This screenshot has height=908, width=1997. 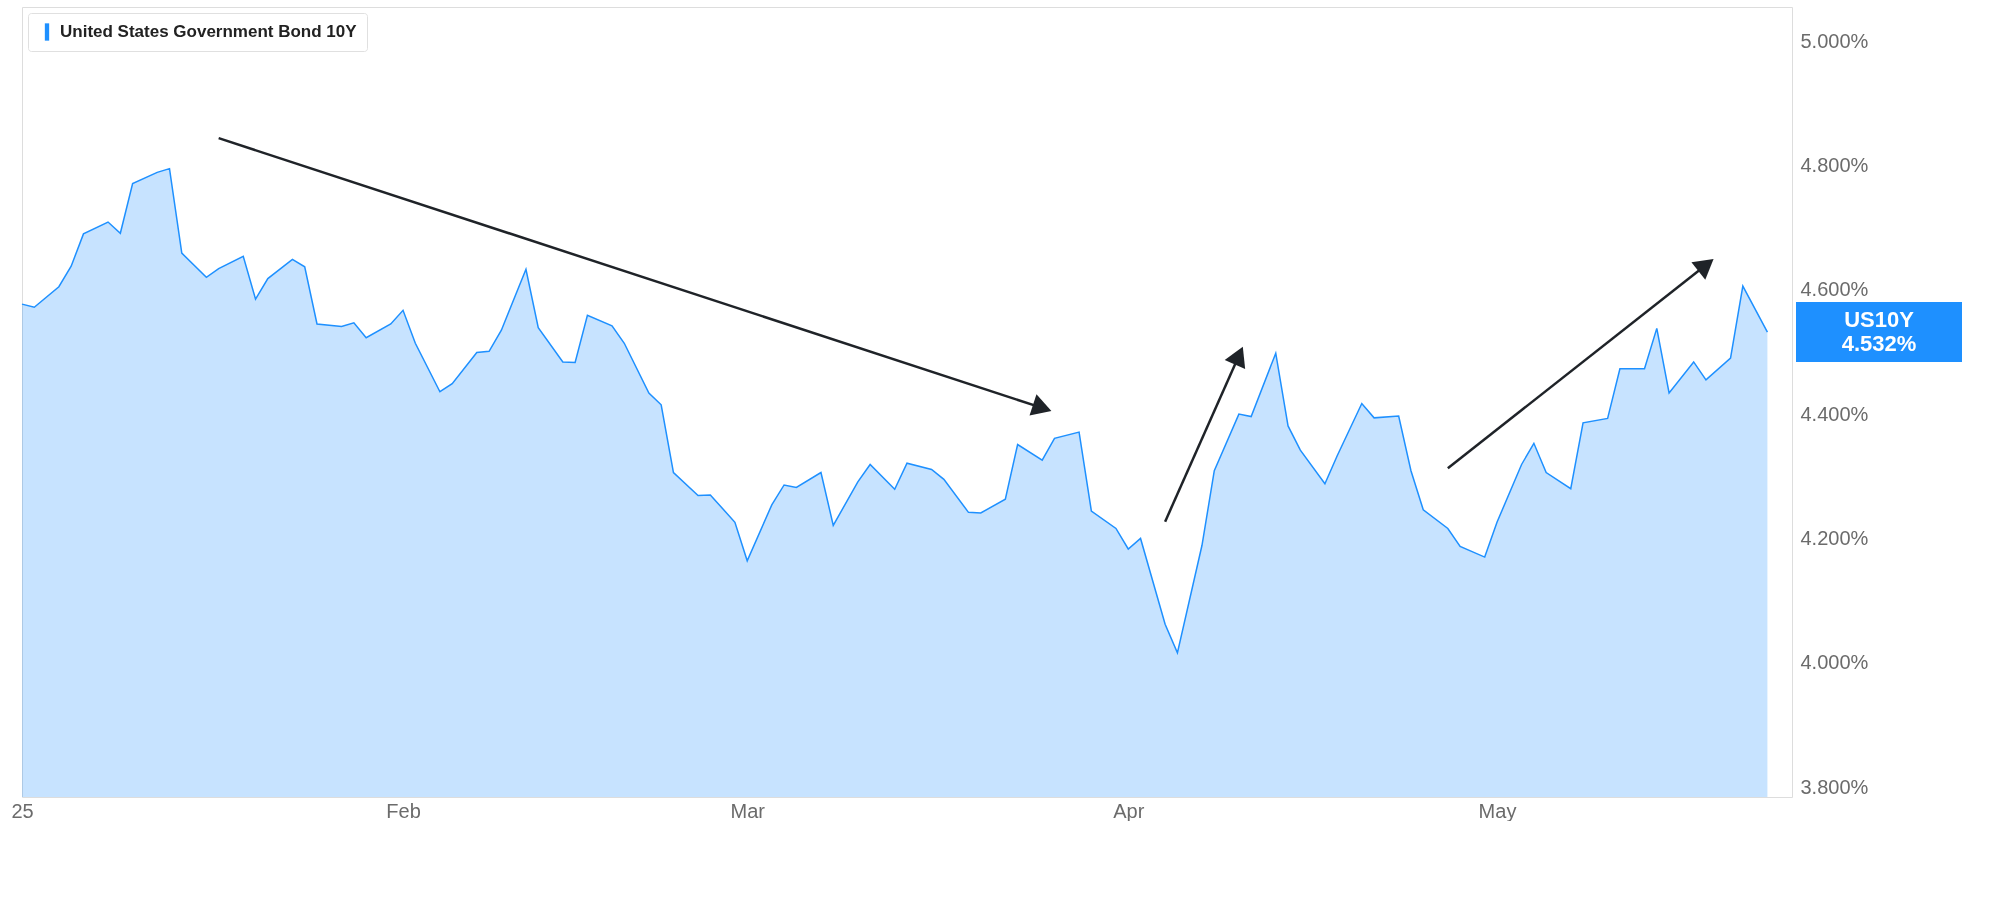 What do you see at coordinates (22, 810) in the screenshot?
I see `x-tick-label: 25` at bounding box center [22, 810].